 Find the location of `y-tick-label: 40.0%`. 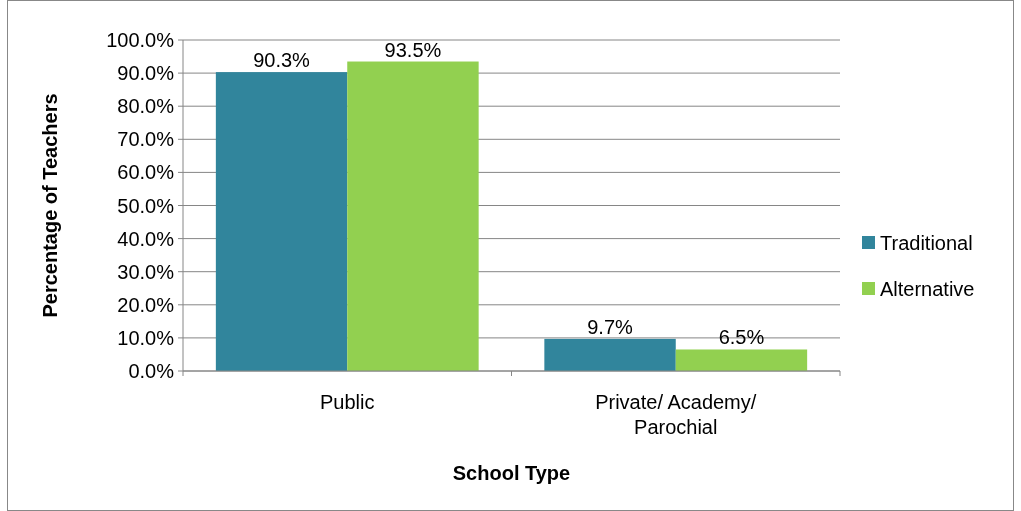

y-tick-label: 40.0% is located at coordinates (146, 238).